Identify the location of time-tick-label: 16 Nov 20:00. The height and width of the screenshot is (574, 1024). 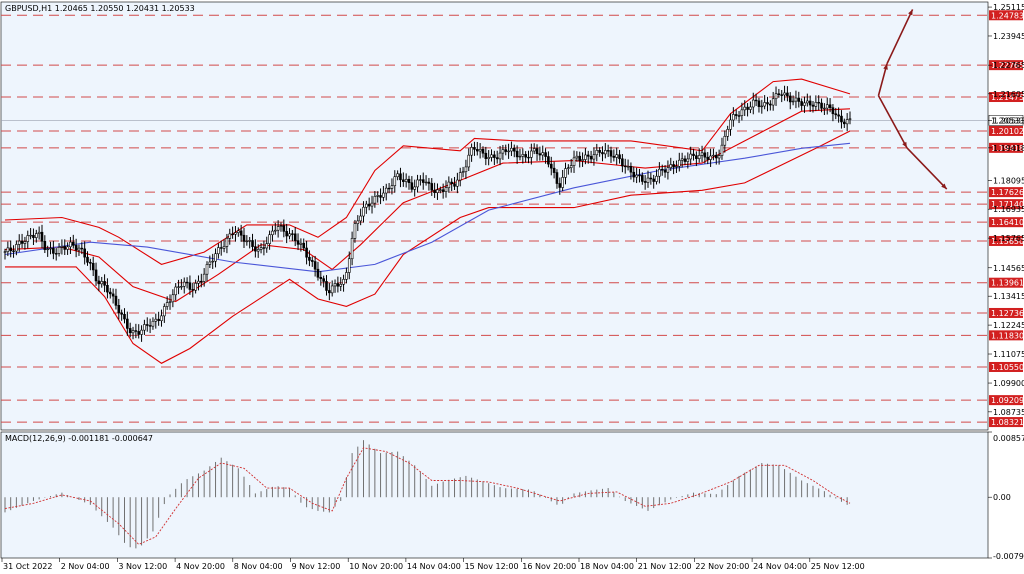
(549, 566).